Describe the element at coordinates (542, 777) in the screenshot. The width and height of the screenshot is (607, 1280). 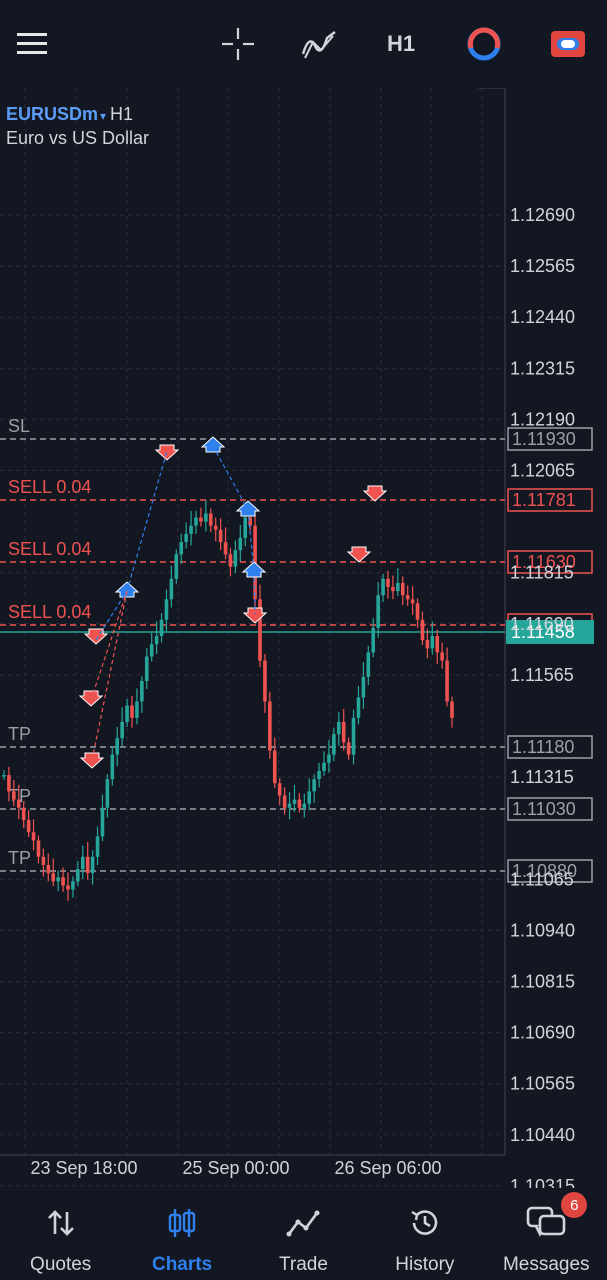
I see `y-tick-label: 1.11315` at that location.